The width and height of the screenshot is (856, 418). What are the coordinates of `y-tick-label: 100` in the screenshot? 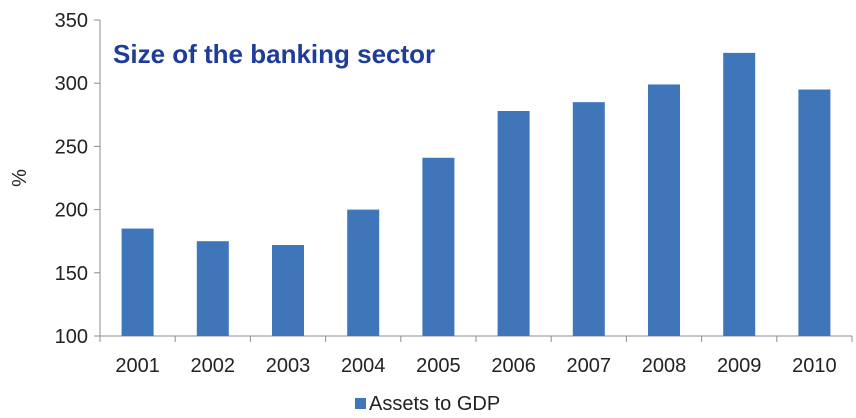 It's located at (71, 337).